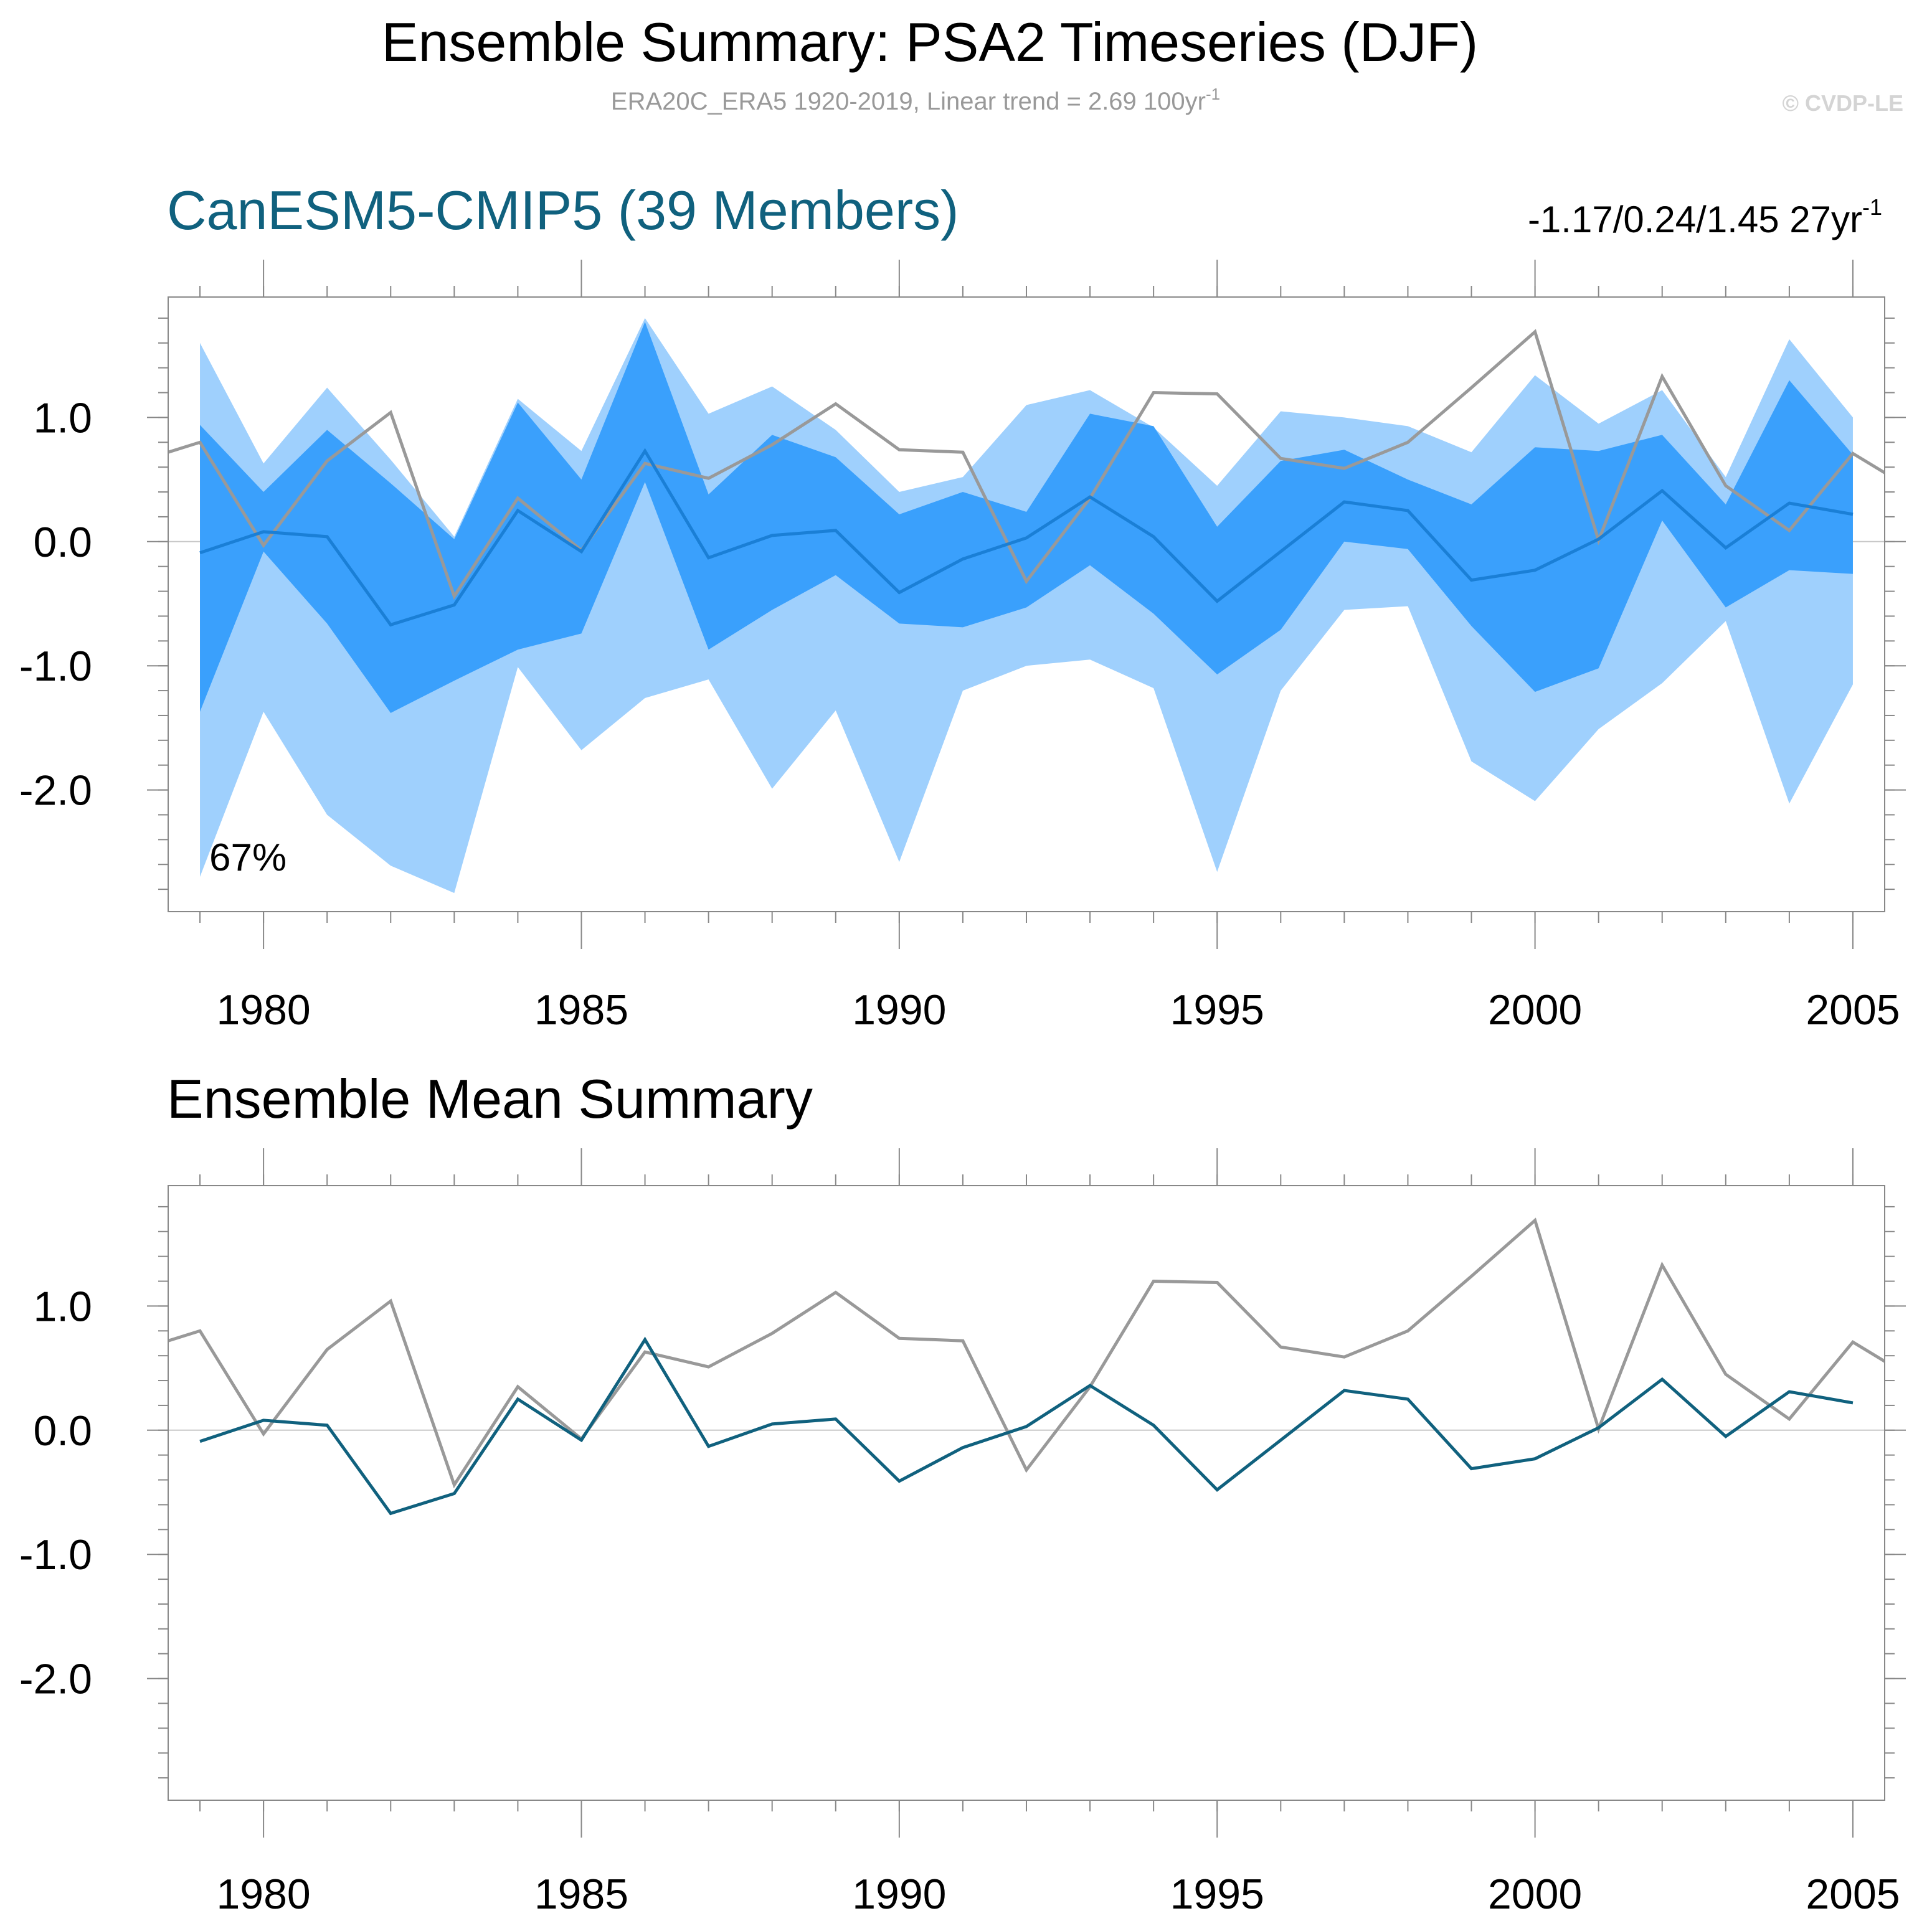 The width and height of the screenshot is (1932, 1926). Describe the element at coordinates (1026, 1426) in the screenshot. I see `panel2-ensemble-mean-line` at that location.